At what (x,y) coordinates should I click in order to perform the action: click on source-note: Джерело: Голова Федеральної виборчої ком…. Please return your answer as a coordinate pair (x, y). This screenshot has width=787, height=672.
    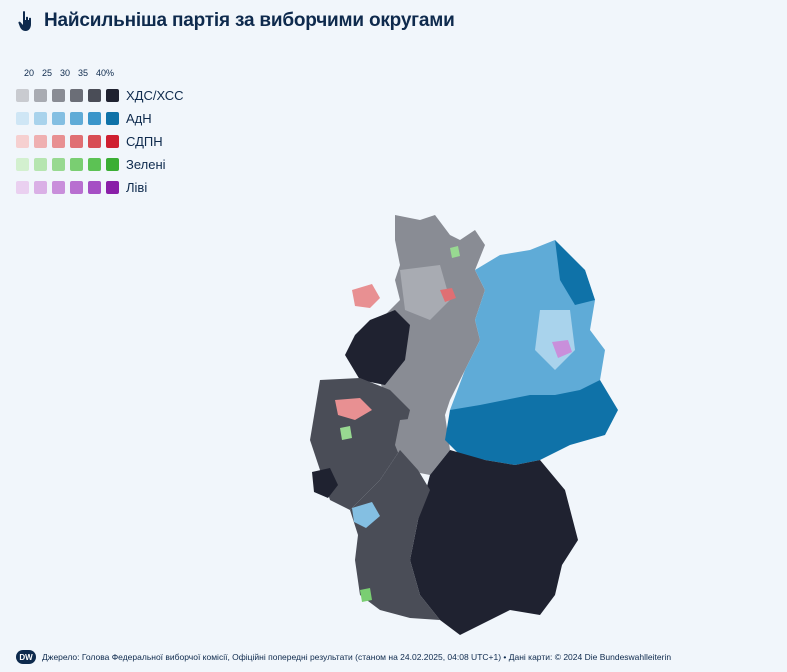
    Looking at the image, I should click on (357, 657).